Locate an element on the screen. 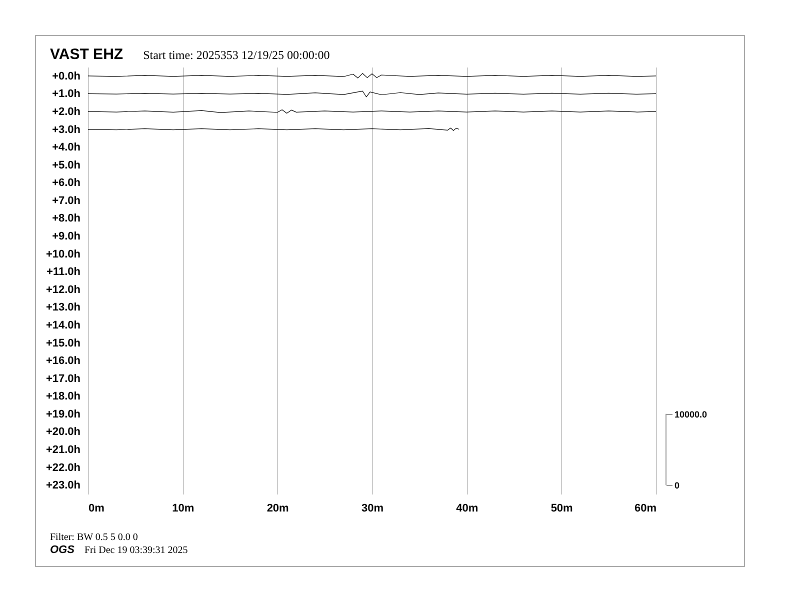  y-tick-label: +2.0h is located at coordinates (66, 112).